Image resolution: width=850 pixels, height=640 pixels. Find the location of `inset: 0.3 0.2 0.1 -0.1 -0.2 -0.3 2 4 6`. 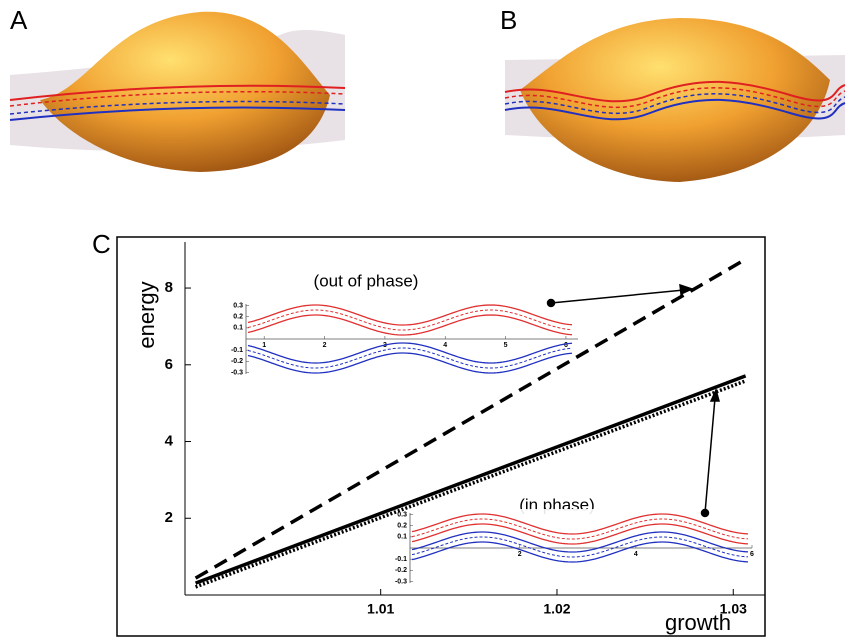

inset: 0.3 0.2 0.1 -0.1 -0.2 -0.3 2 4 6 is located at coordinates (573, 548).